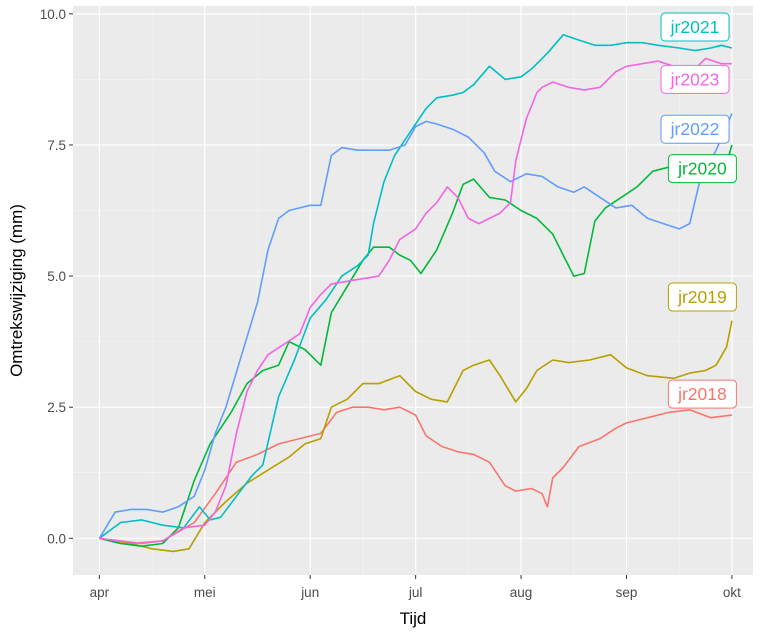 The height and width of the screenshot is (638, 770). Describe the element at coordinates (627, 592) in the screenshot. I see `x-tick-label: sep` at that location.